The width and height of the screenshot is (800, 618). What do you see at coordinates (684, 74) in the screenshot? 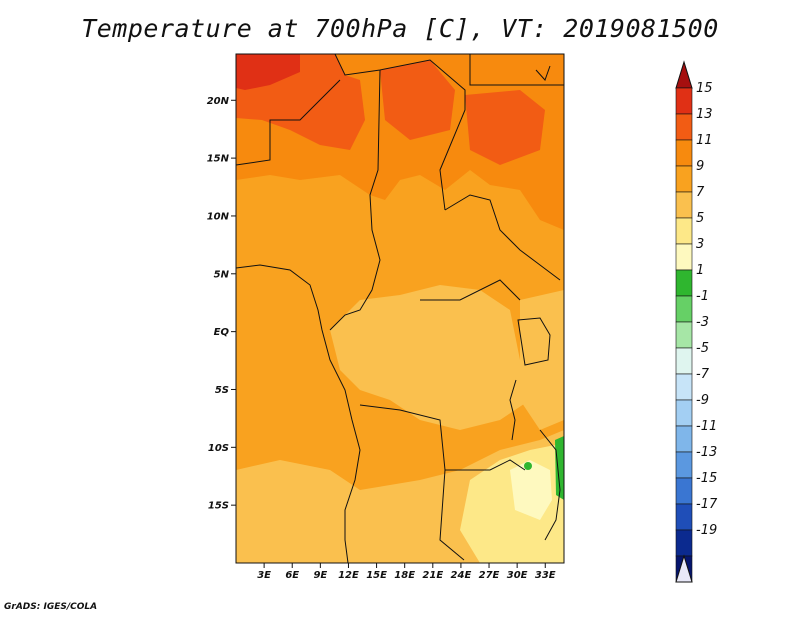
I see `colorbar-max-arrow` at bounding box center [684, 74].